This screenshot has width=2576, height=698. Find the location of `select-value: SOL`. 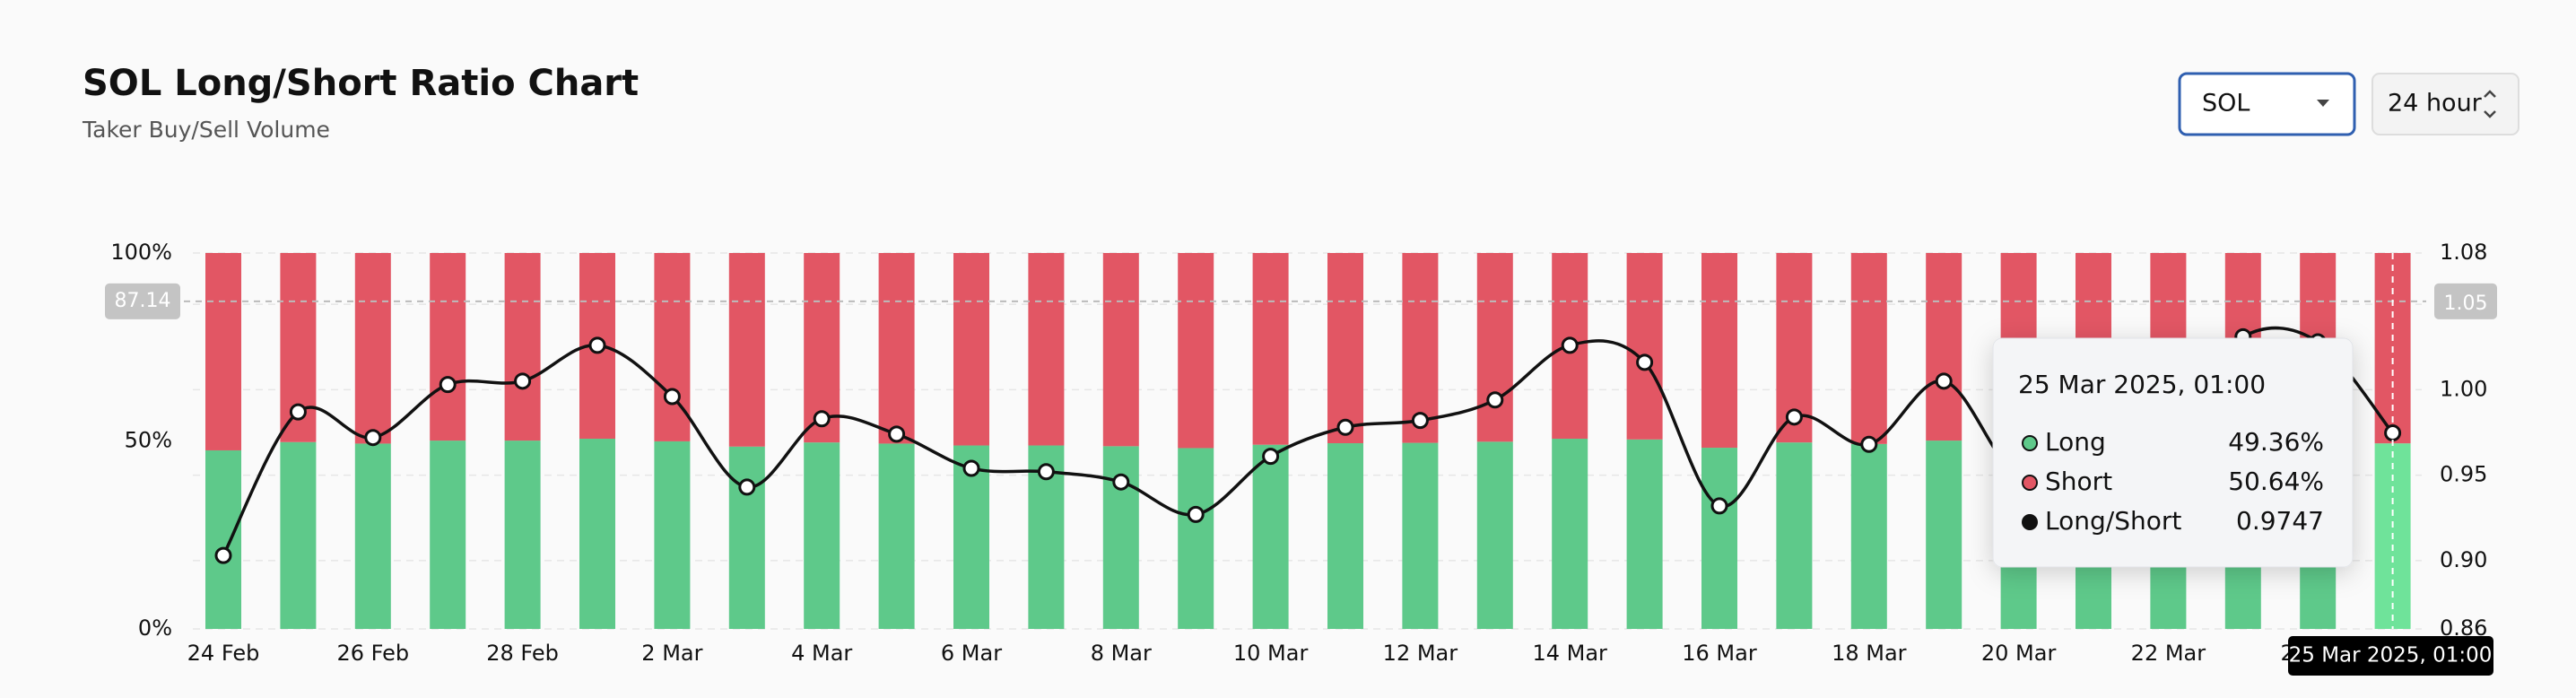

select-value: SOL is located at coordinates (2226, 104).